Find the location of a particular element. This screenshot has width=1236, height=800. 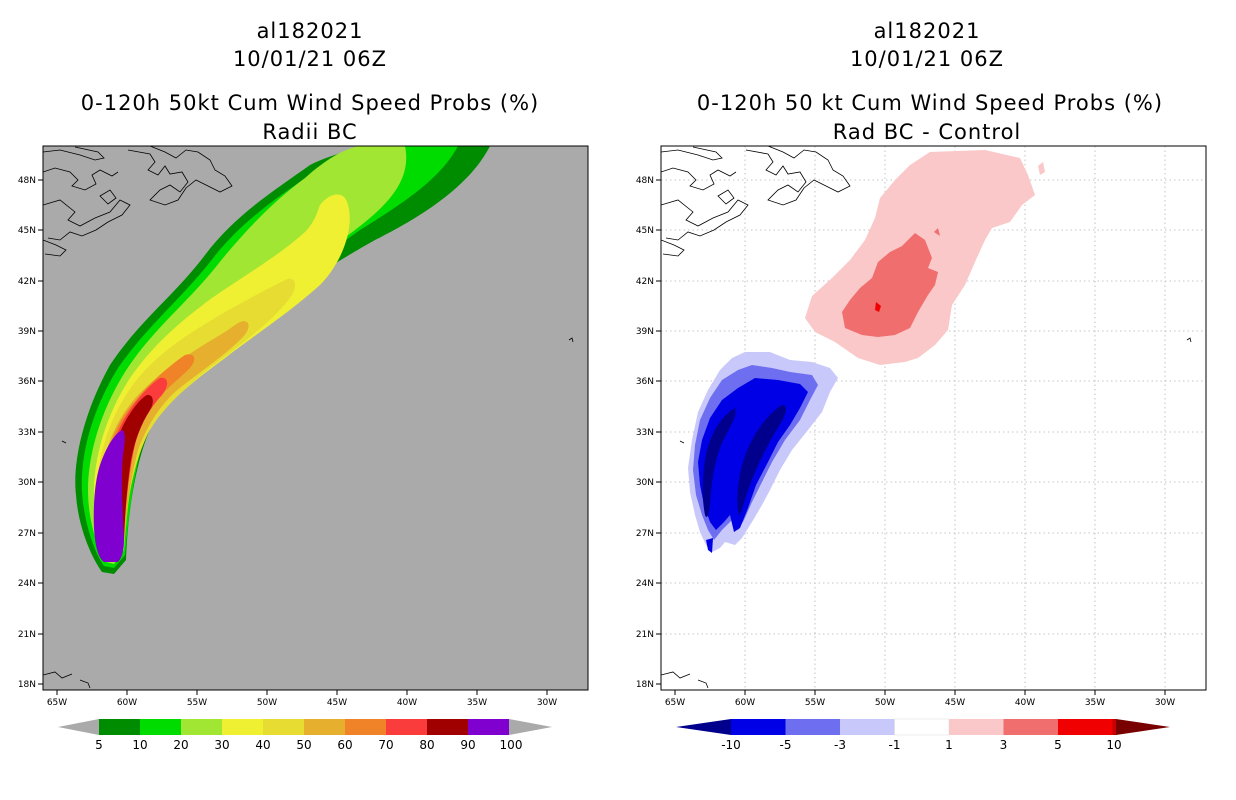

right-colorbar: -10 -5 -3 -1 1 3 5 10 is located at coordinates (923, 735).